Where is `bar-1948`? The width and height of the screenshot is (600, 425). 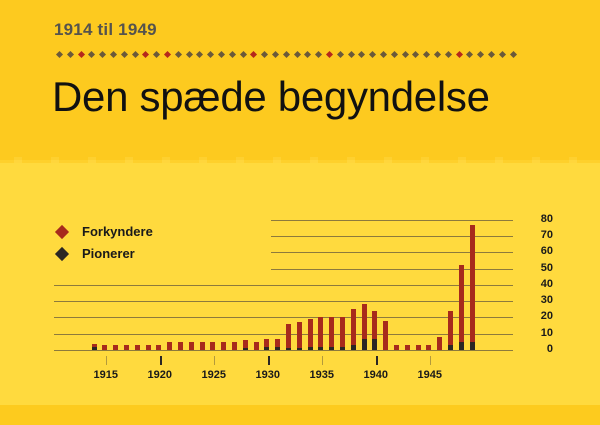
bar-1948 is located at coordinates (461, 307).